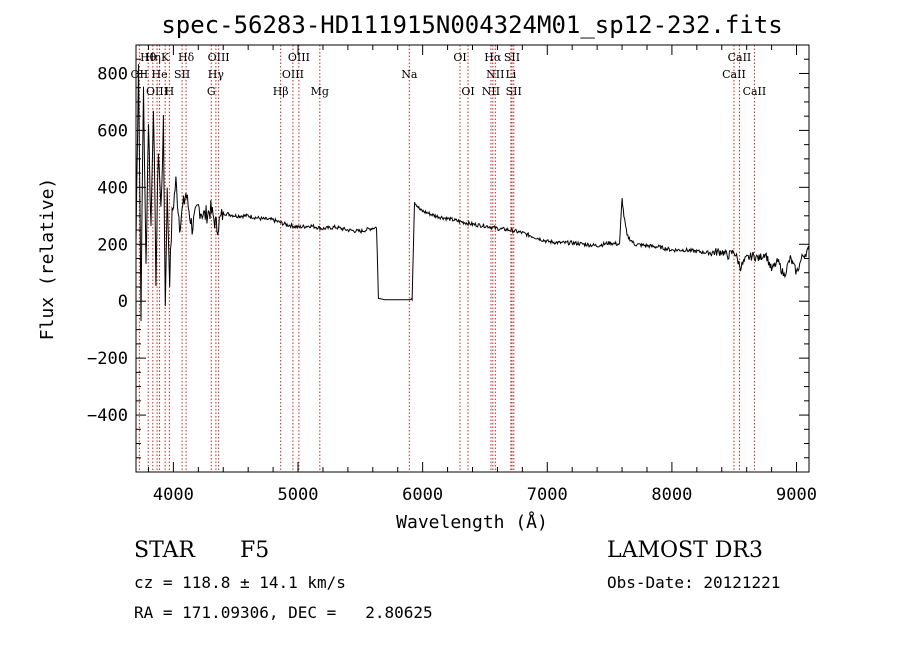  I want to click on y-tick-label: 400, so click(112, 188).